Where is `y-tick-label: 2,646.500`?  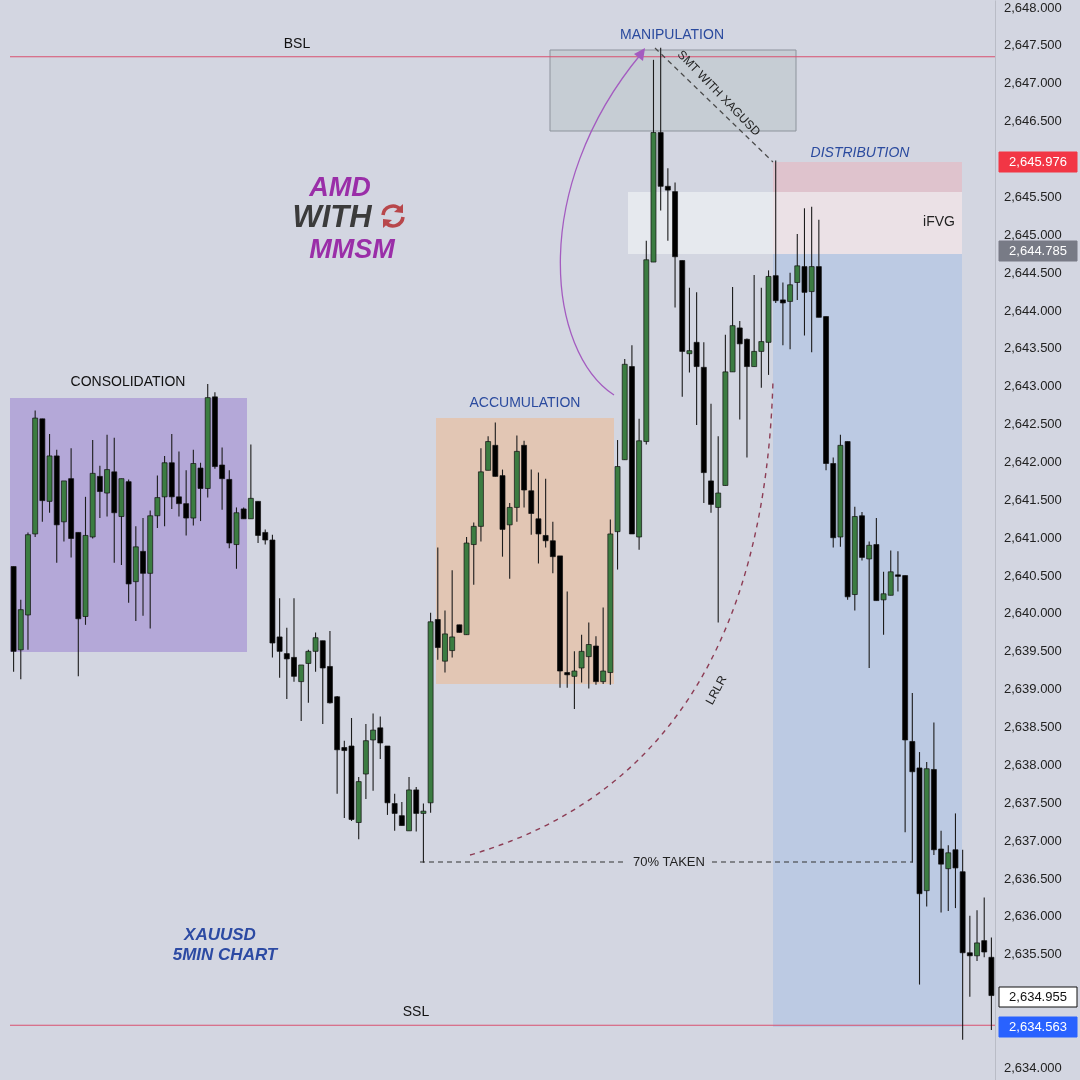
y-tick-label: 2,646.500 is located at coordinates (1033, 121).